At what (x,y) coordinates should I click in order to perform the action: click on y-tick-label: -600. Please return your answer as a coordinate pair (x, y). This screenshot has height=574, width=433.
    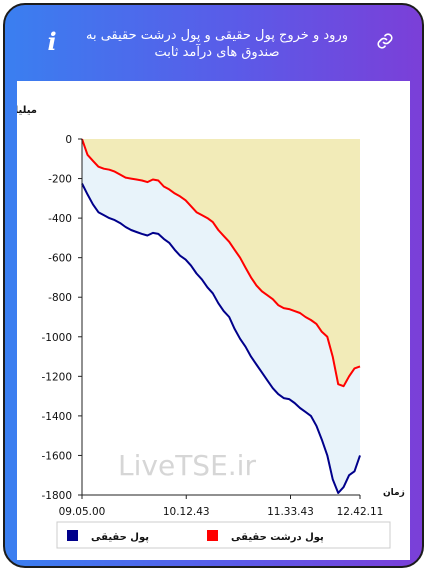
    Looking at the image, I should click on (60, 259).